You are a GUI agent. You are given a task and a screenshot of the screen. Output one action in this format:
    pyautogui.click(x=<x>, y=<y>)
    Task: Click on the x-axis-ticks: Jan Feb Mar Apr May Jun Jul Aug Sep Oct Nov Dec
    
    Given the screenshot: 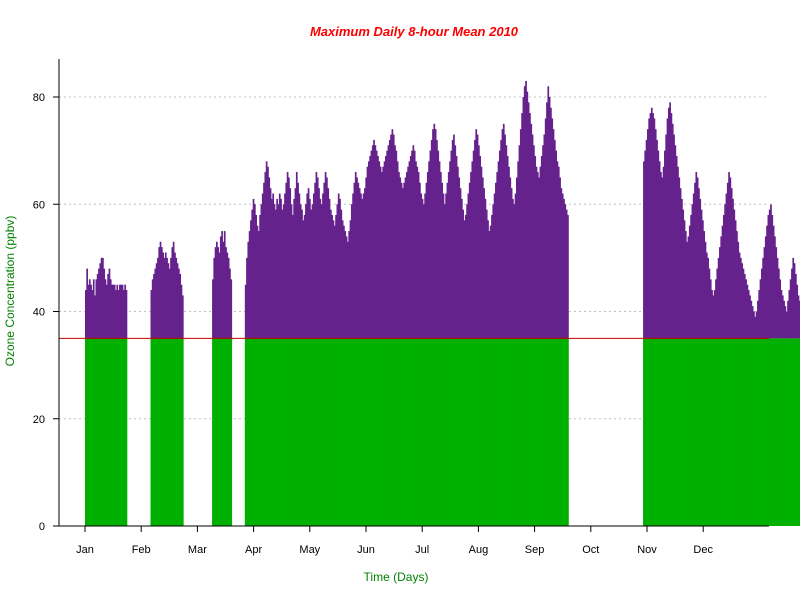 What is the action you would take?
    pyautogui.click(x=394, y=541)
    